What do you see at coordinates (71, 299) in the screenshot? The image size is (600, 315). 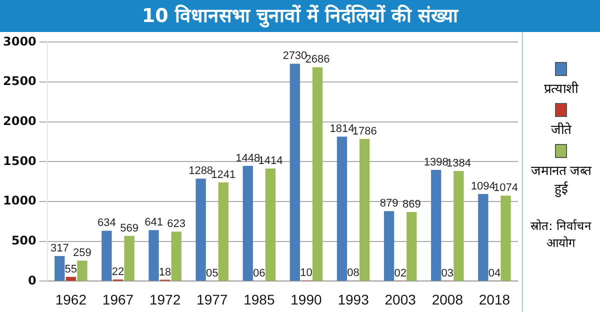 I see `x-tick-label: 1962` at bounding box center [71, 299].